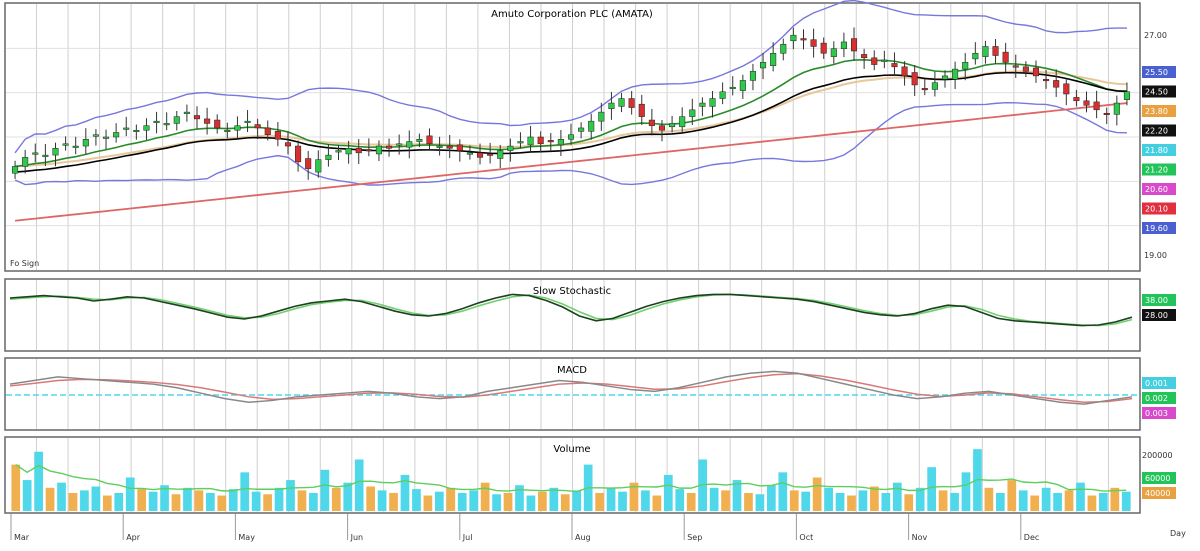 This screenshot has height=551, width=1200. What do you see at coordinates (1156, 170) in the screenshot?
I see `price-value-badge-label: 21.20` at bounding box center [1156, 170].